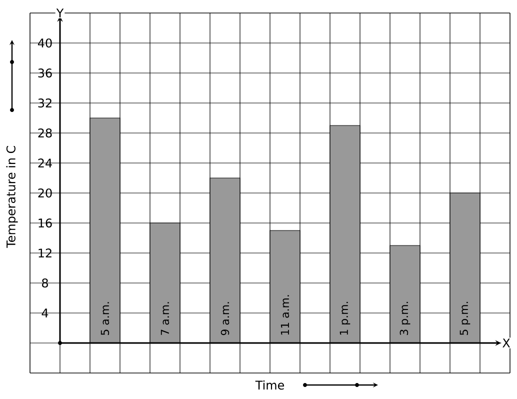 This screenshot has width=517, height=399. Describe the element at coordinates (45, 283) in the screenshot. I see `y-tick-label: 8` at that location.